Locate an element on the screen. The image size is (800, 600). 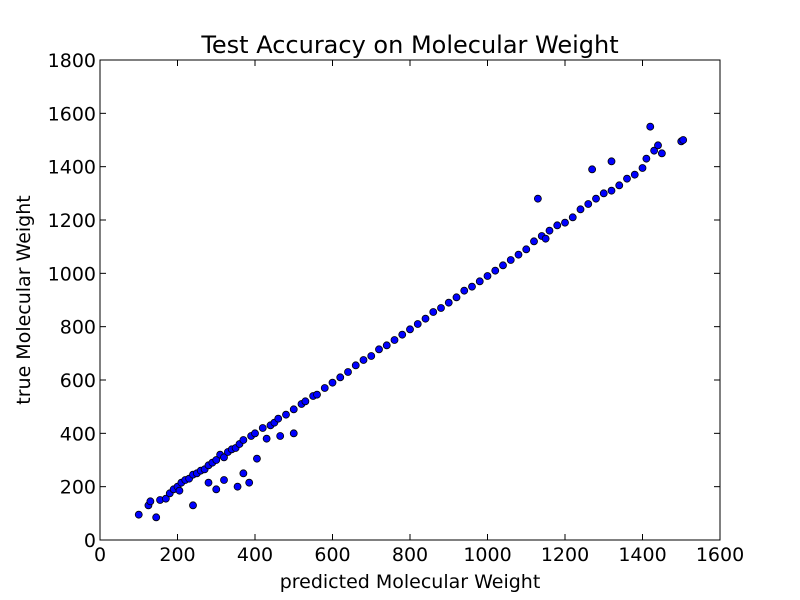
x-tick-label: 0 is located at coordinates (100, 555).